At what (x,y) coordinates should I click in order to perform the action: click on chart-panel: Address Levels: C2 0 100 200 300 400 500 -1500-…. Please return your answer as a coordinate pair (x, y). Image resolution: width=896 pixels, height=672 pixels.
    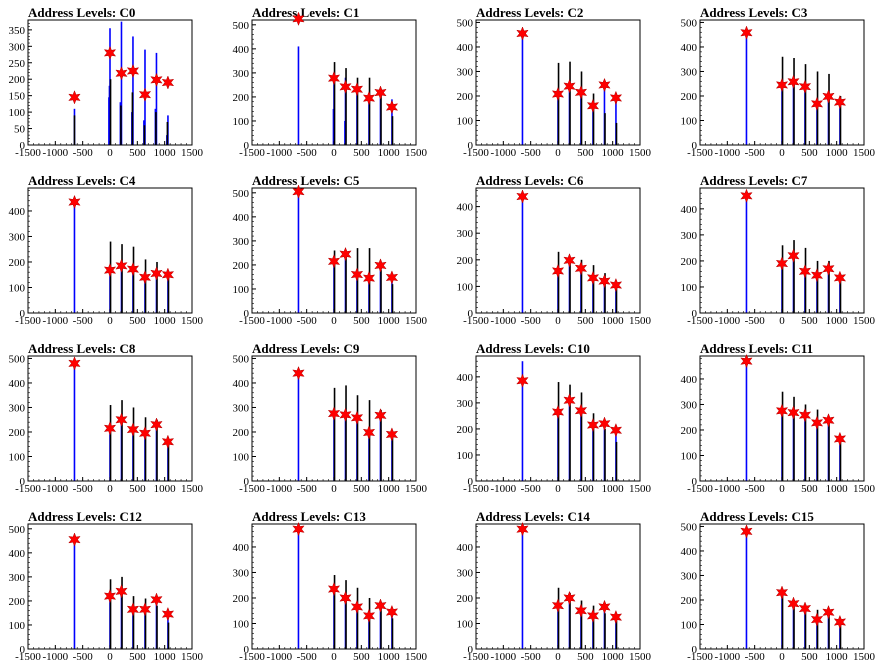
    Looking at the image, I should click on (560, 84).